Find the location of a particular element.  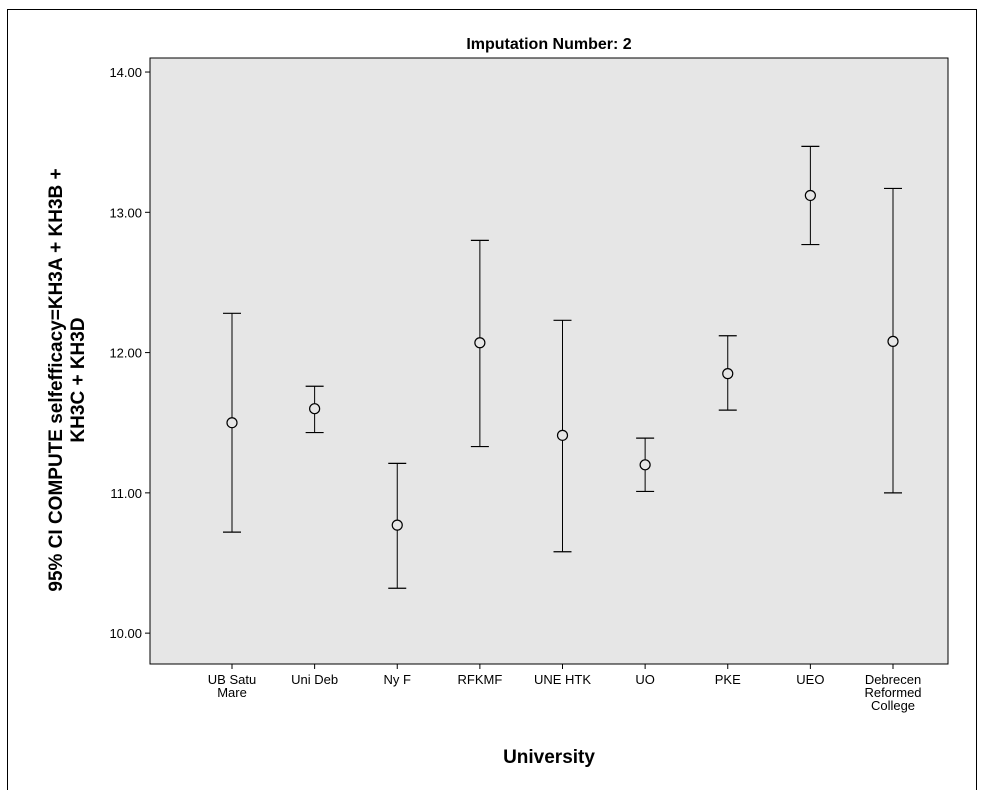

y-tick-label: 14.00 is located at coordinates (125, 72).